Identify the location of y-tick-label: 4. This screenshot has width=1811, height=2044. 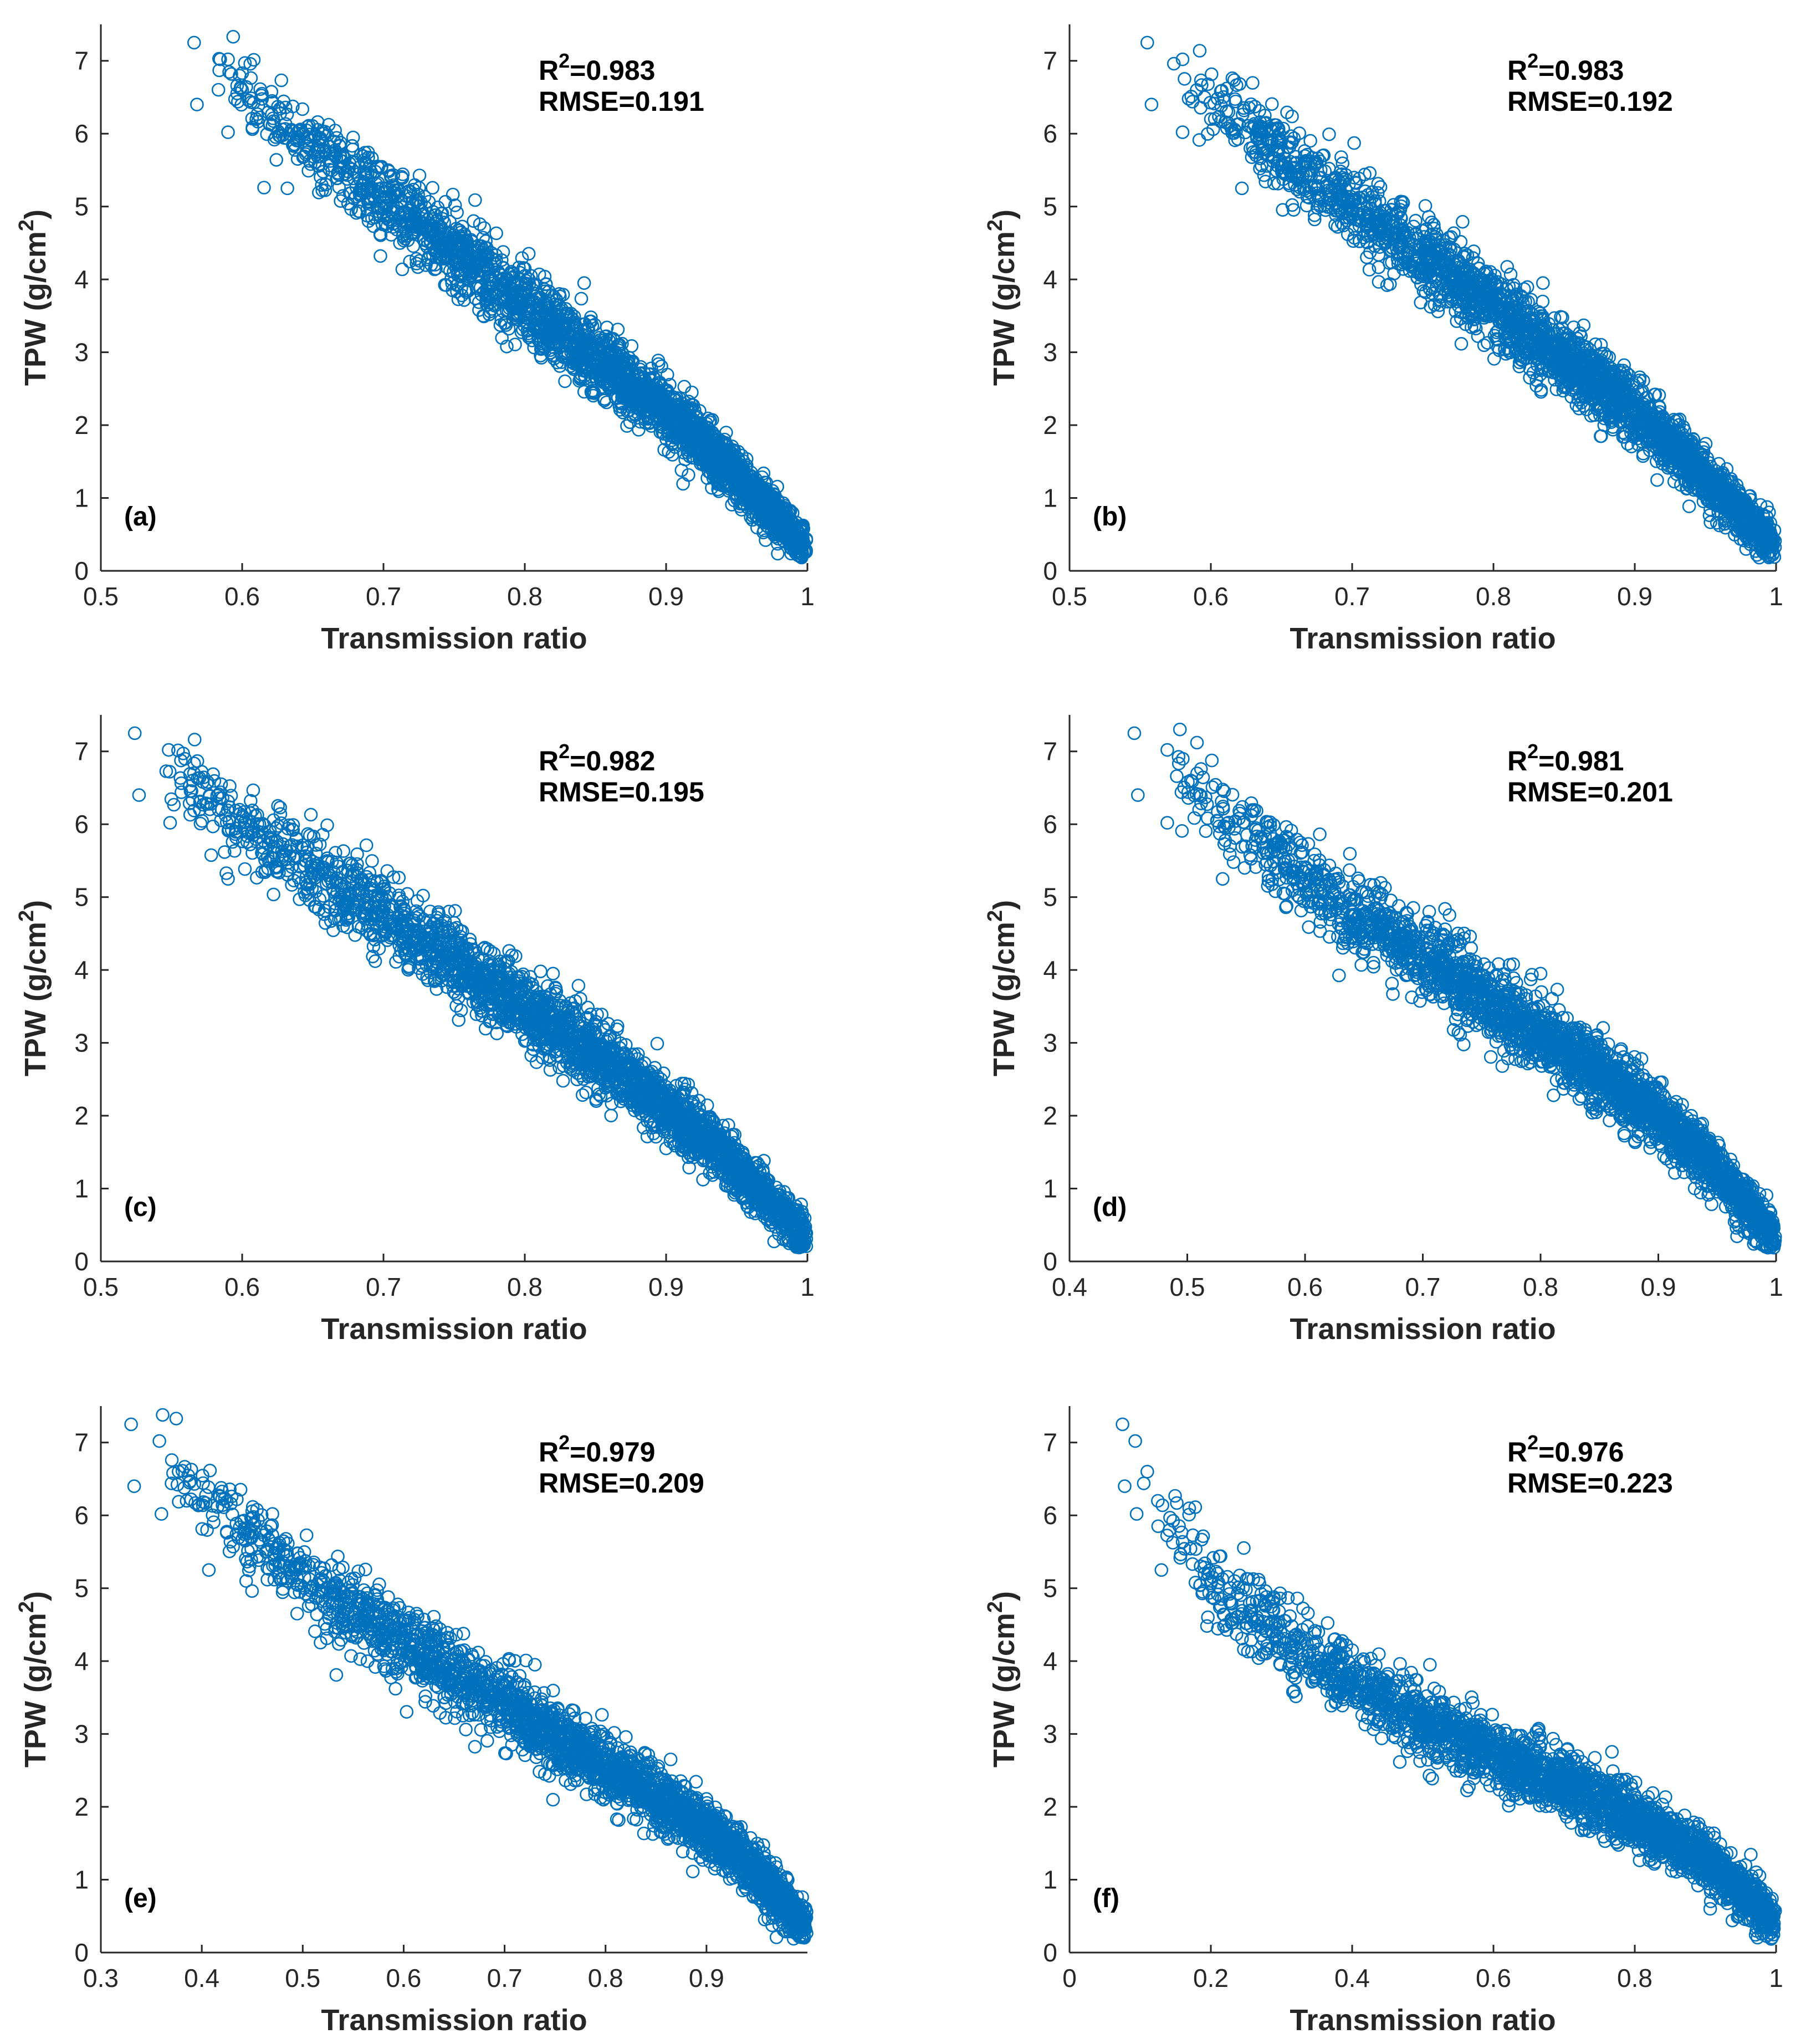
(81, 280).